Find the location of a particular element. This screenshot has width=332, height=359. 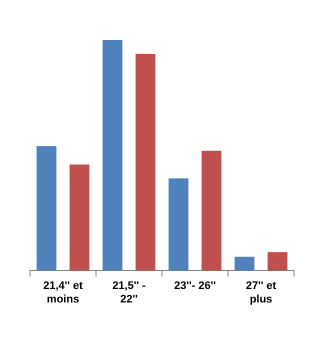

x-tick-label: 21,5'' - 22'' is located at coordinates (129, 293).